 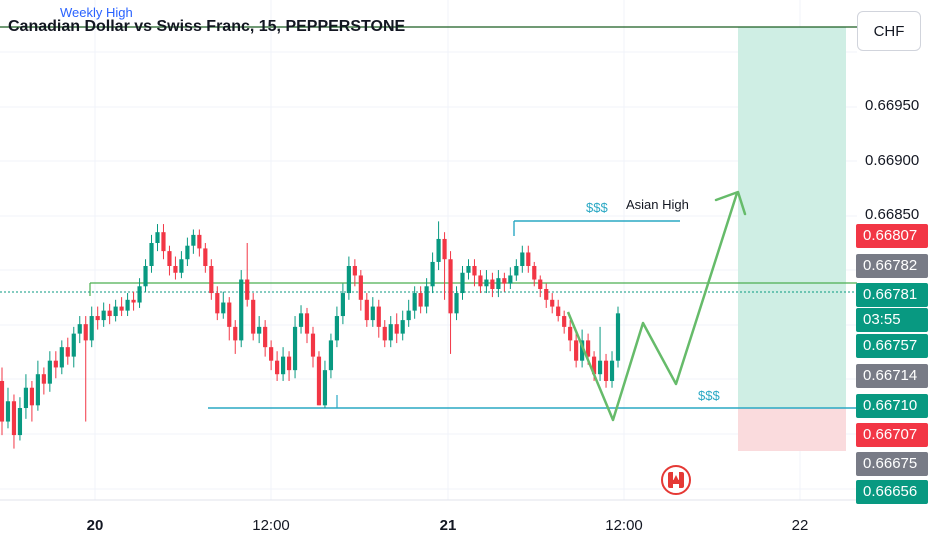 I want to click on currency-selector: CHF, so click(x=889, y=31).